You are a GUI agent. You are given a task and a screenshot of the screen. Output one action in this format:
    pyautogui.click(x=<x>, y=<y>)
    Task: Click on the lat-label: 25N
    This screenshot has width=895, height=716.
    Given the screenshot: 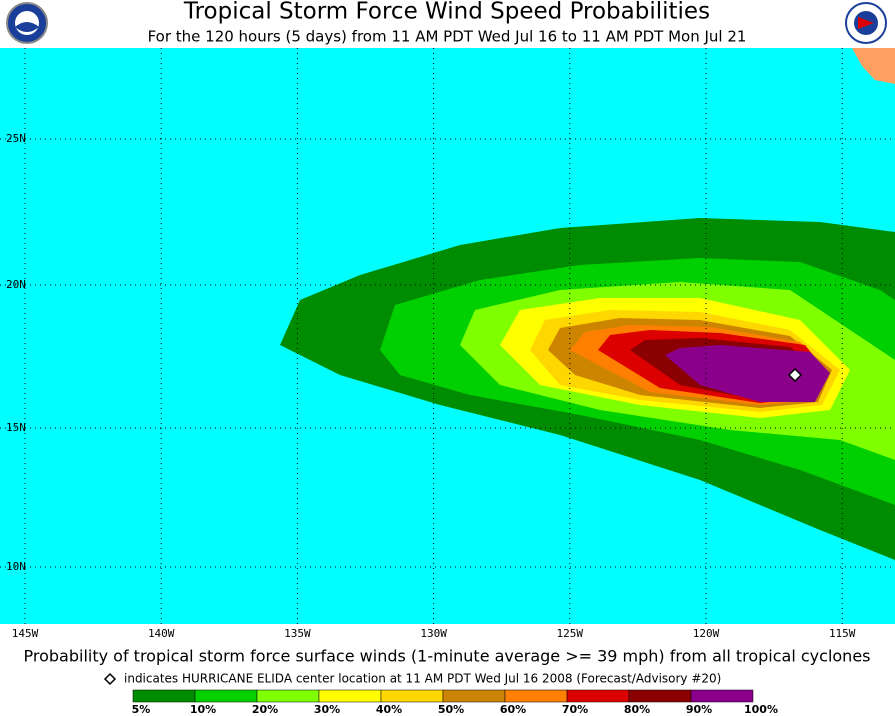 What is the action you would take?
    pyautogui.click(x=16, y=138)
    